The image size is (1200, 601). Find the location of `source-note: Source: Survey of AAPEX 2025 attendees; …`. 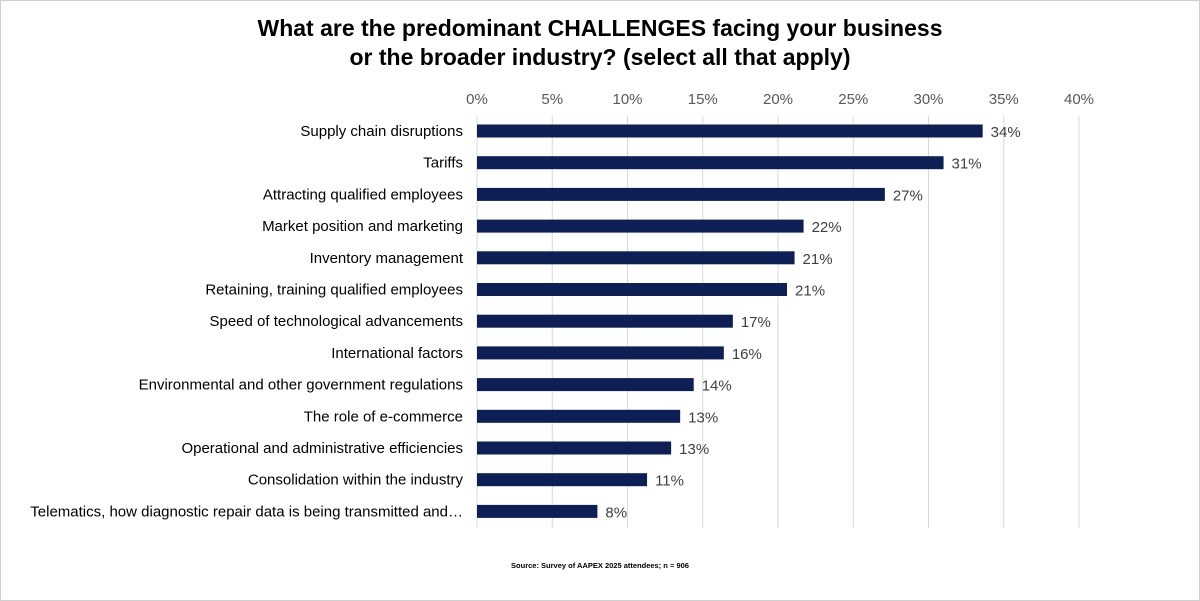

source-note: Source: Survey of AAPEX 2025 attendees; … is located at coordinates (600, 565).